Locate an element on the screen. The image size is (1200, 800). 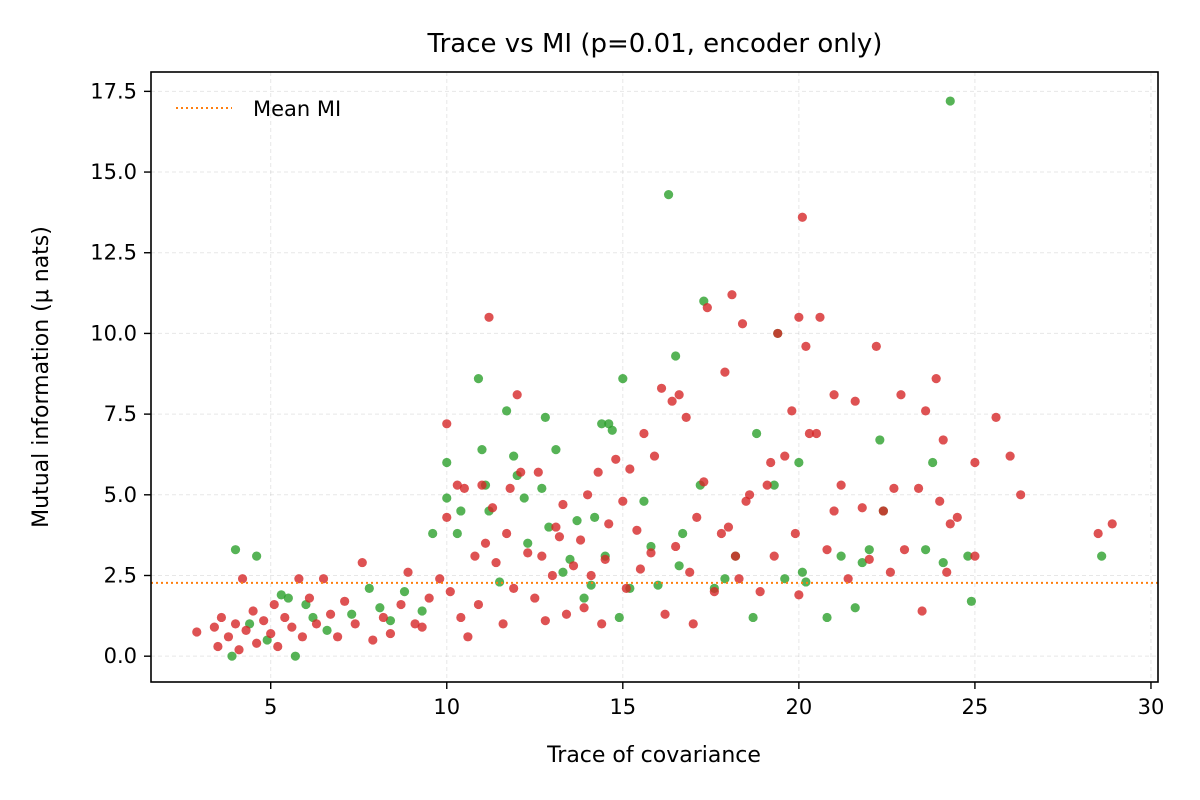
x-tick-label: 5 is located at coordinates (270, 707).